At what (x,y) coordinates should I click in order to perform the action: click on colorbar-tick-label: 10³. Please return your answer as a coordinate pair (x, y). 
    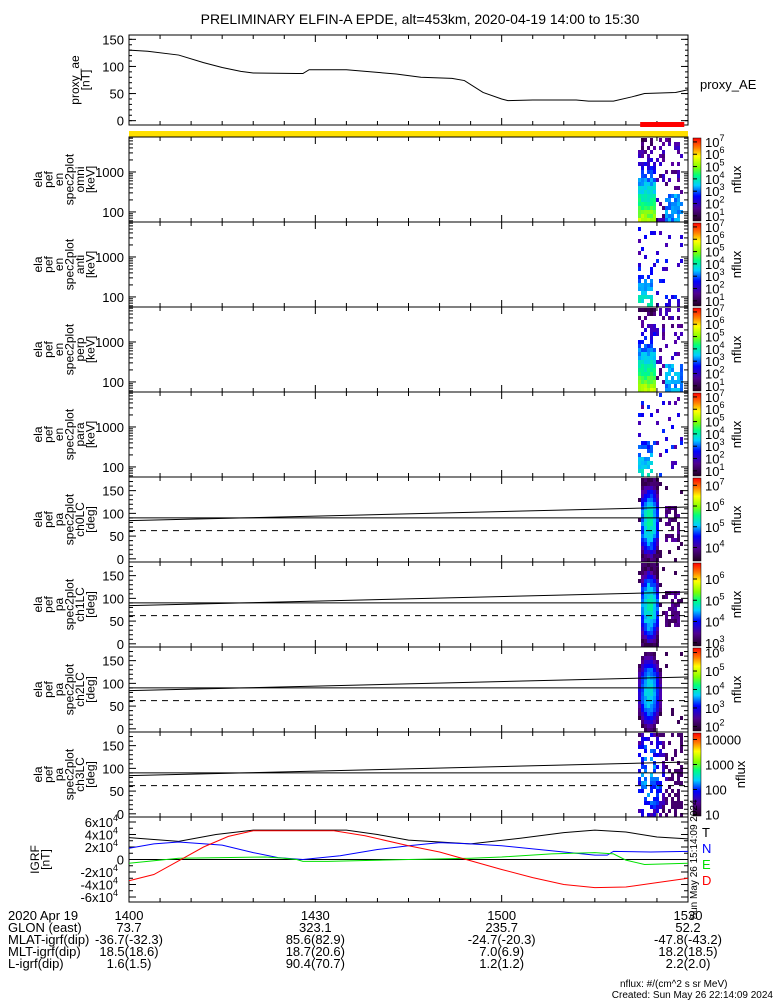
    Looking at the image, I should click on (714, 707).